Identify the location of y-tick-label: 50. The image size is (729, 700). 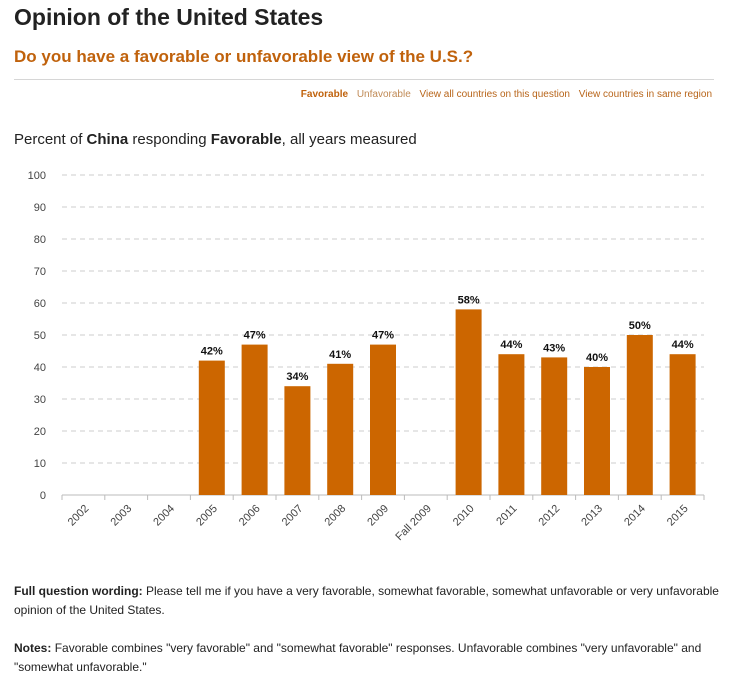
(40, 336).